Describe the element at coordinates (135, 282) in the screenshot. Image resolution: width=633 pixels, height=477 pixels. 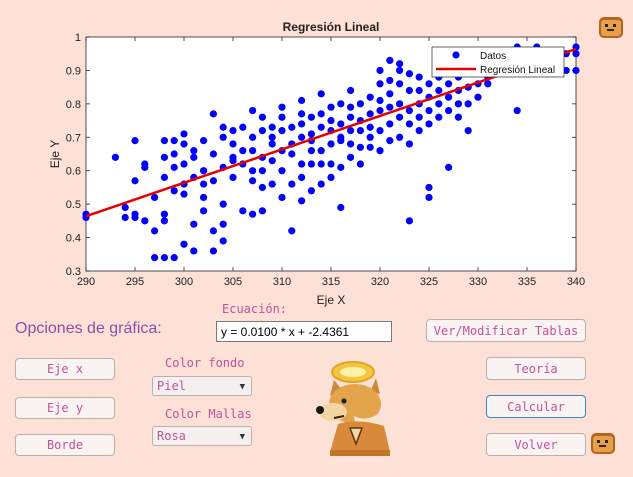
I see `x-tick-label: 295` at that location.